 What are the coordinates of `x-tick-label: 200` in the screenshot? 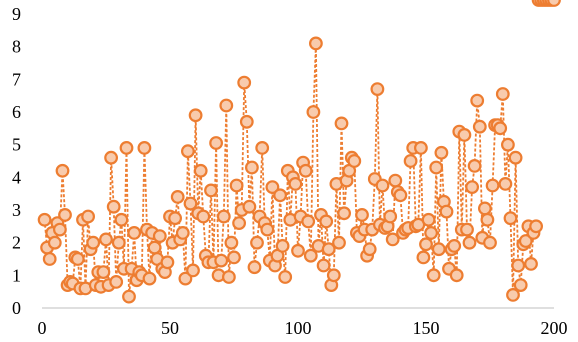 It's located at (554, 328).